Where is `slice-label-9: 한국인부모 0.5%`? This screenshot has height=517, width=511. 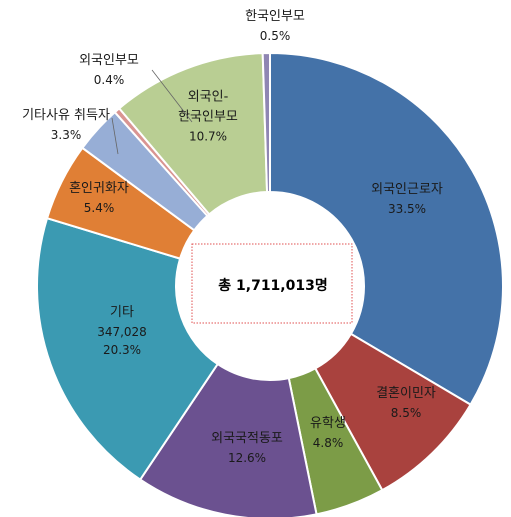
slice-label-9: 한국인부모 0.5% is located at coordinates (275, 26).